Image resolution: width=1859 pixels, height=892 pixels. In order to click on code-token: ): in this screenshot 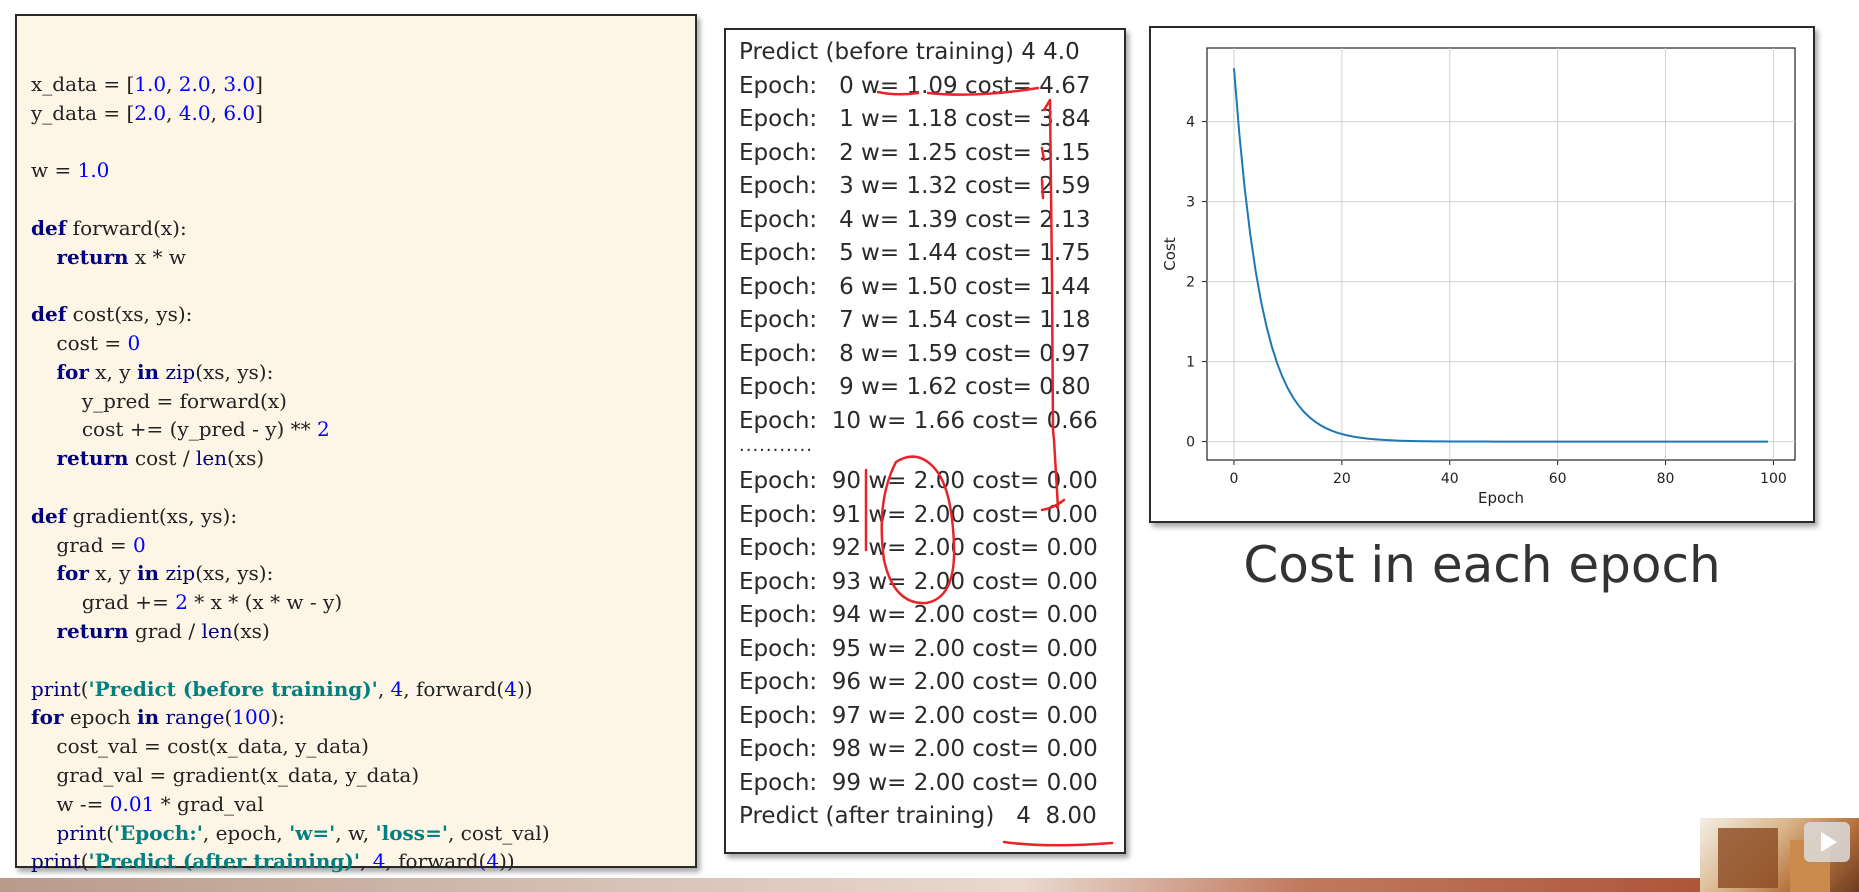, I will do `click(278, 717)`.